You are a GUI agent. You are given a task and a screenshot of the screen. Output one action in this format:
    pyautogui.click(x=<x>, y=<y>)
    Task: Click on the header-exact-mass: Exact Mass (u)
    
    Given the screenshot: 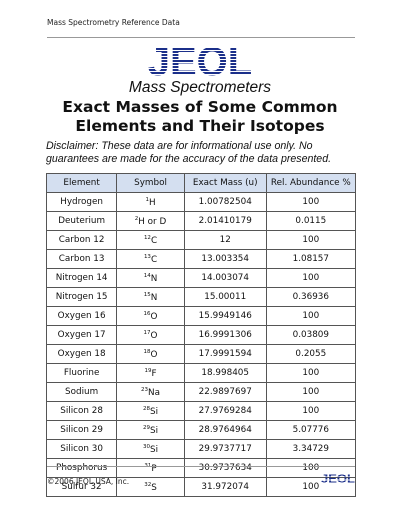 What is the action you would take?
    pyautogui.click(x=225, y=183)
    